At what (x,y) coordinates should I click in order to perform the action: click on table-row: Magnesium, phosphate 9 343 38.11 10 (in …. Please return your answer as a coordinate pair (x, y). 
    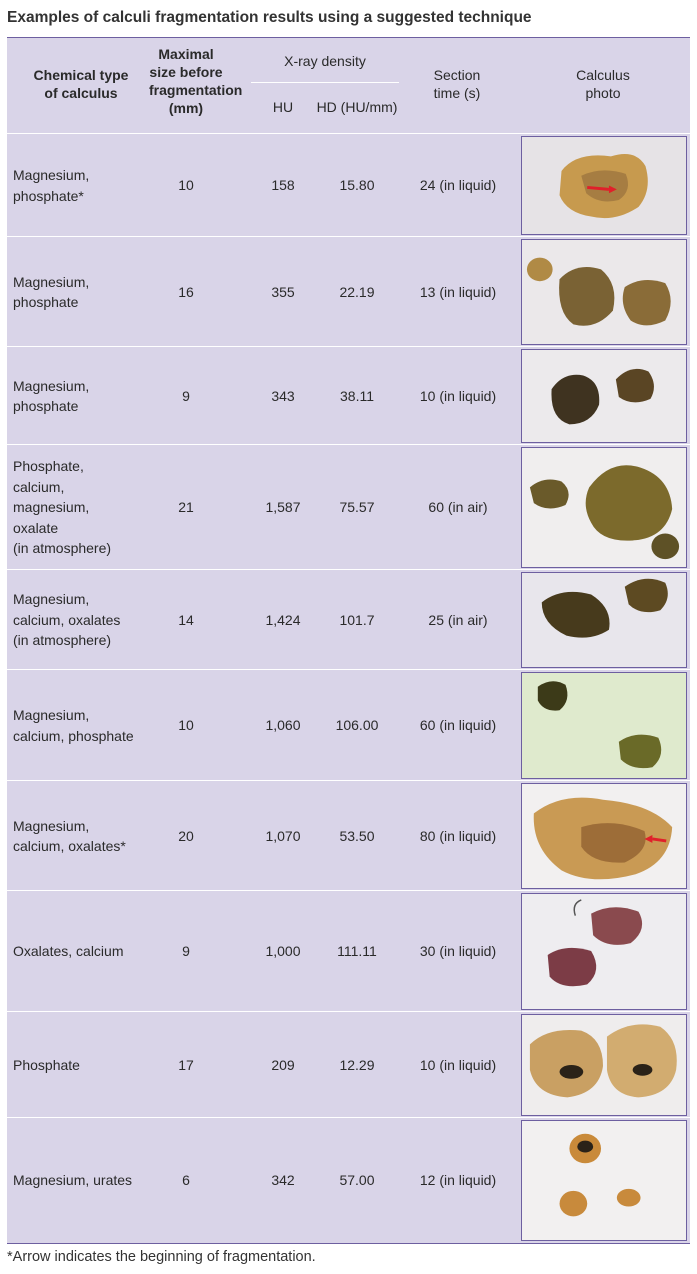
    Looking at the image, I should click on (348, 395).